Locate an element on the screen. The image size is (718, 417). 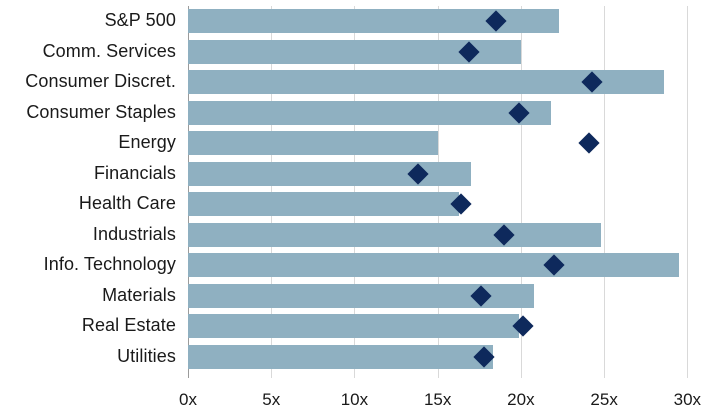
x-axis: 0x 5x 10x 15x 20x 25x 30x is located at coordinates (441, 394).